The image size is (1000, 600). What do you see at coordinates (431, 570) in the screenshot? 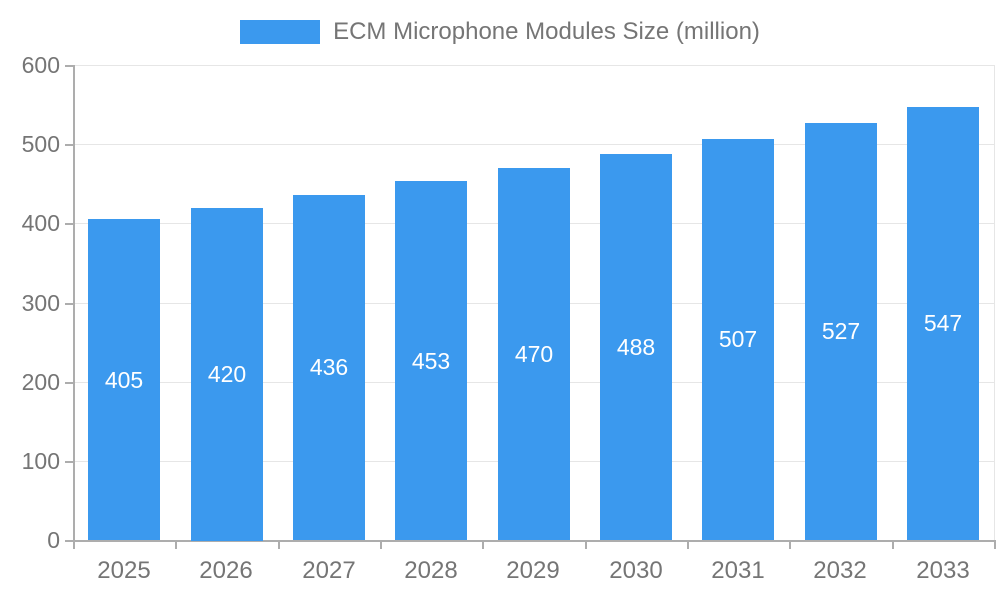
I see `x-axis-tick-label: 2028` at bounding box center [431, 570].